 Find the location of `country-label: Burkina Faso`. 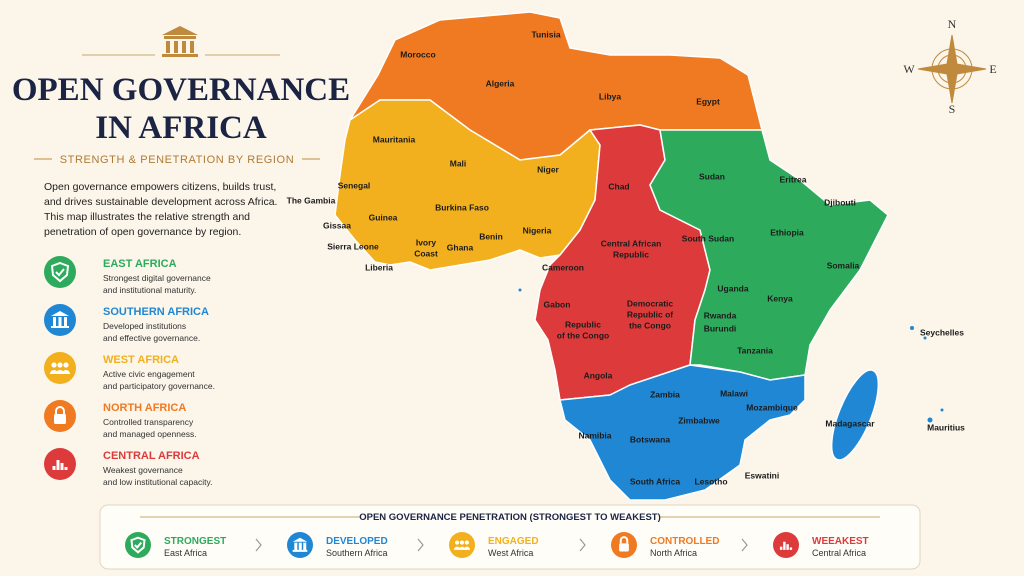

country-label: Burkina Faso is located at coordinates (462, 207).